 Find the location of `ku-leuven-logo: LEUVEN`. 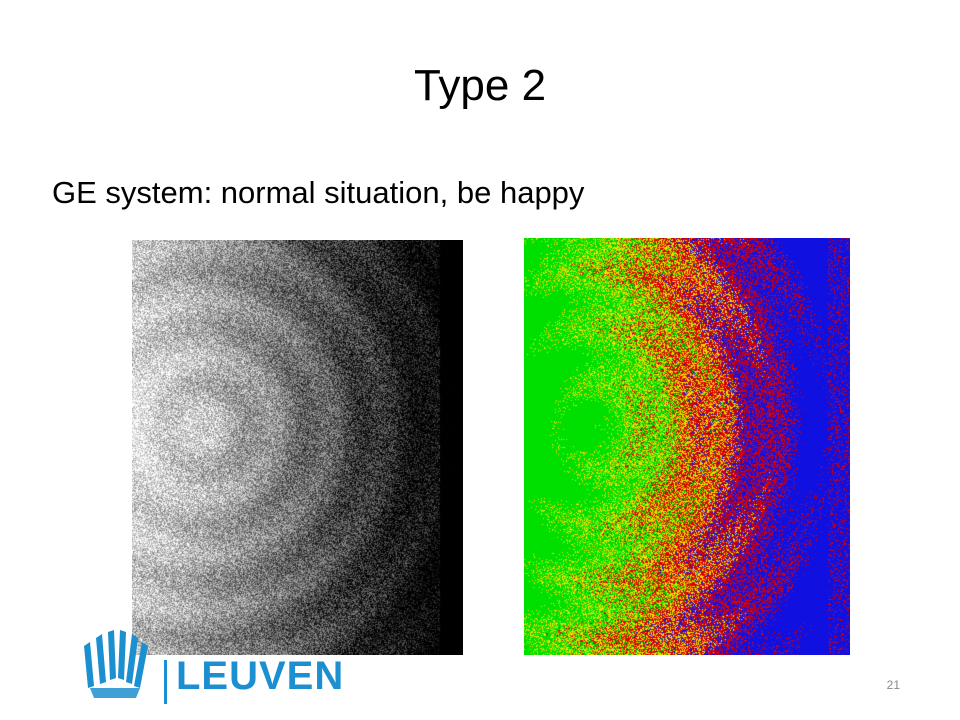

ku-leuven-logo: LEUVEN is located at coordinates (211, 666).